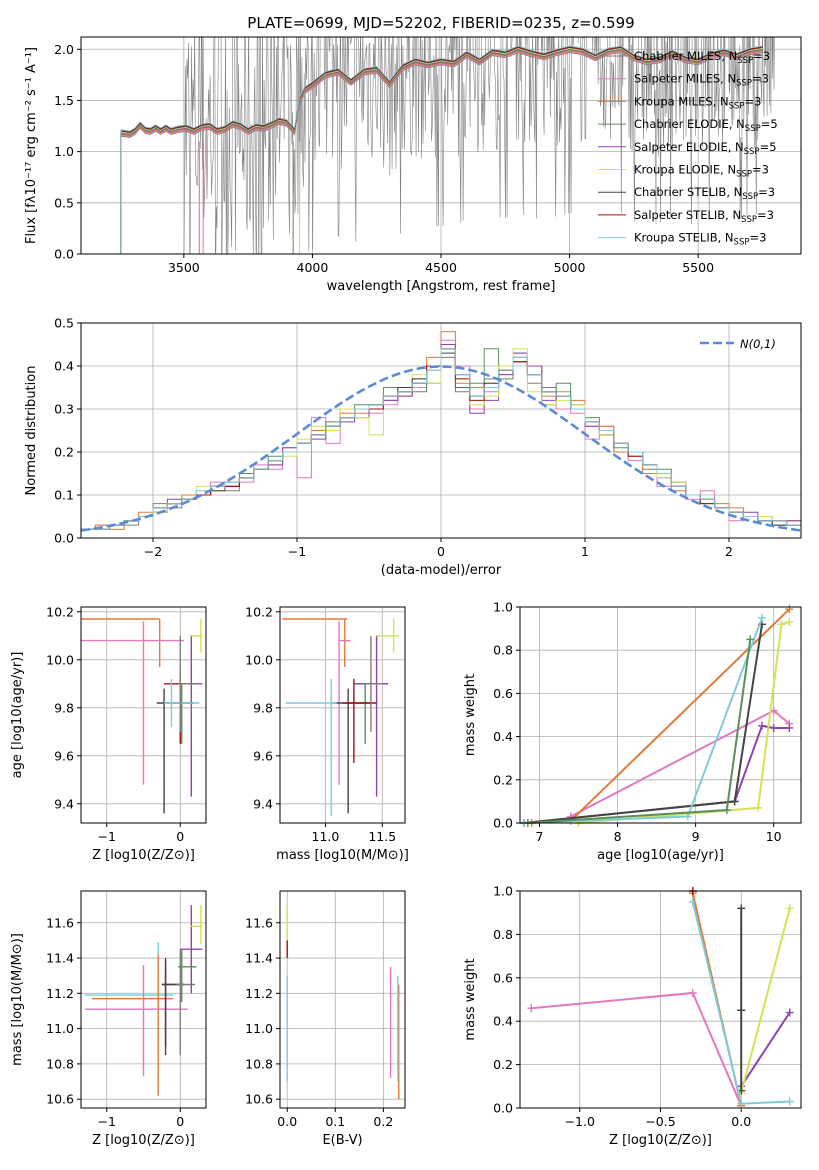  What do you see at coordinates (64, 151) in the screenshot?
I see `y-tick-label: 1.0` at bounding box center [64, 151].